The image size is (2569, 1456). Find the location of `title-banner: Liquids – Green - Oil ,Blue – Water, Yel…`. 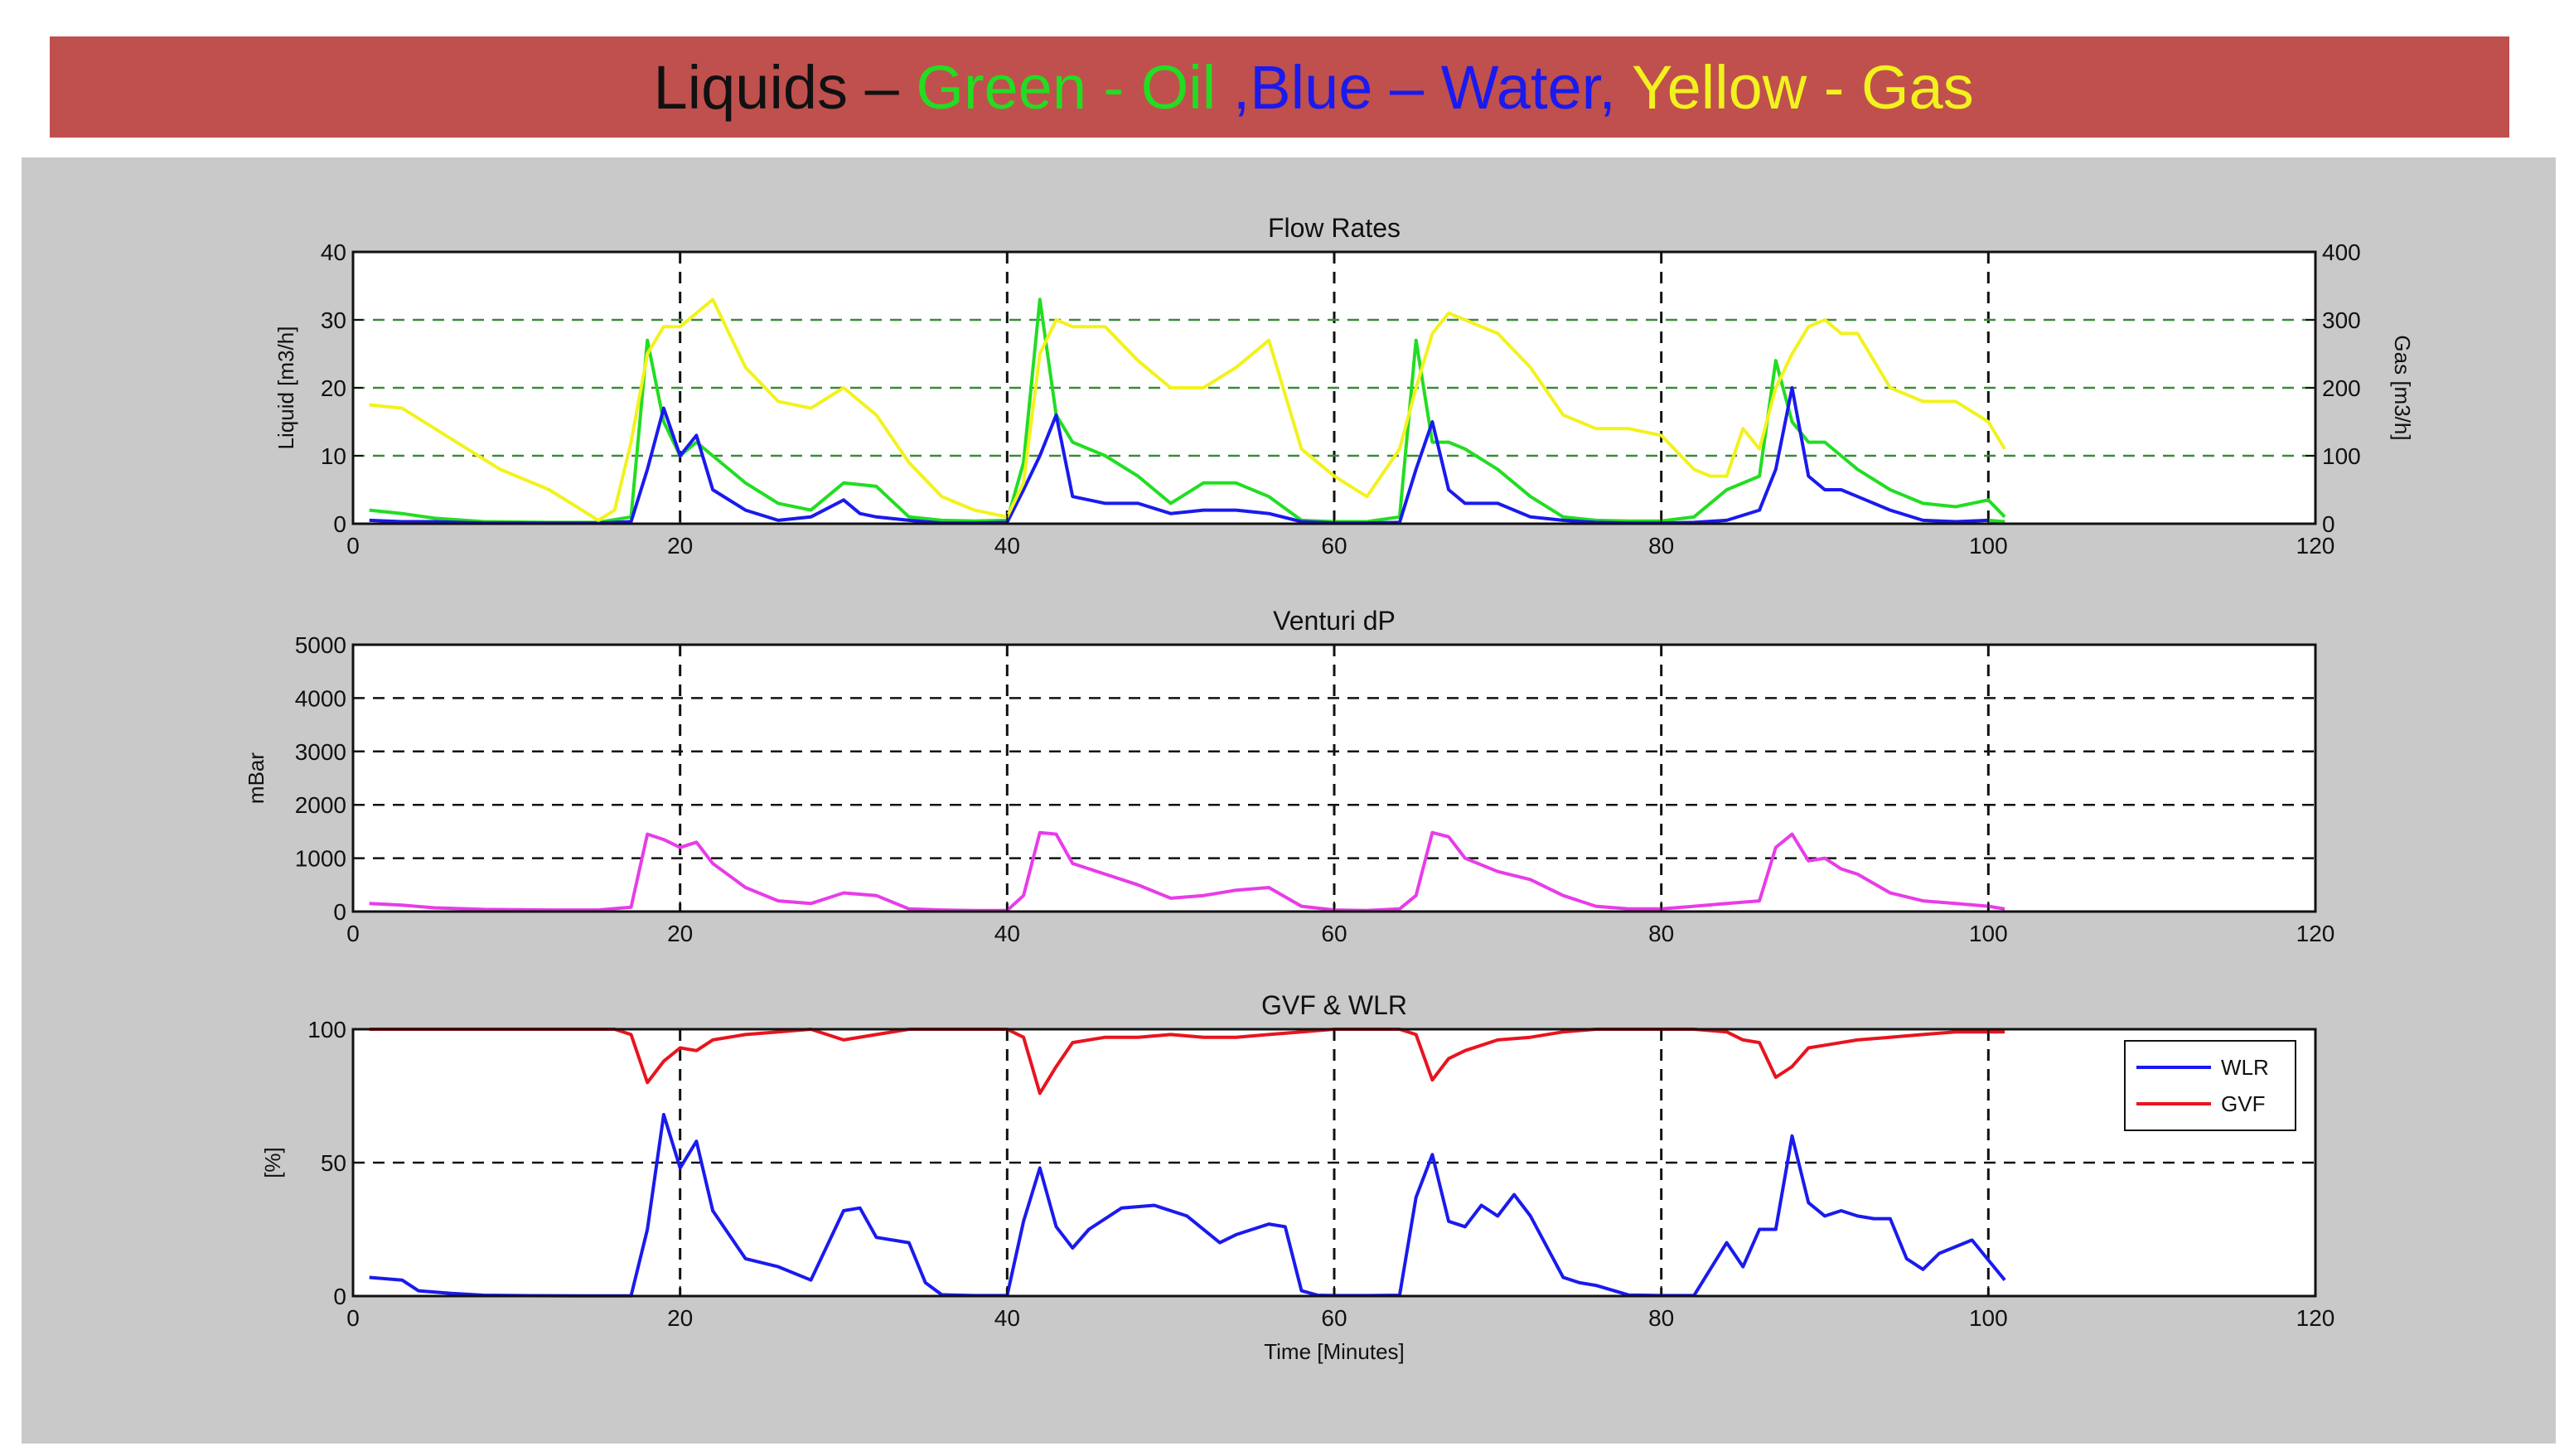

title-banner: Liquids – Green - Oil ,Blue – Water, Yel… is located at coordinates (1279, 87).